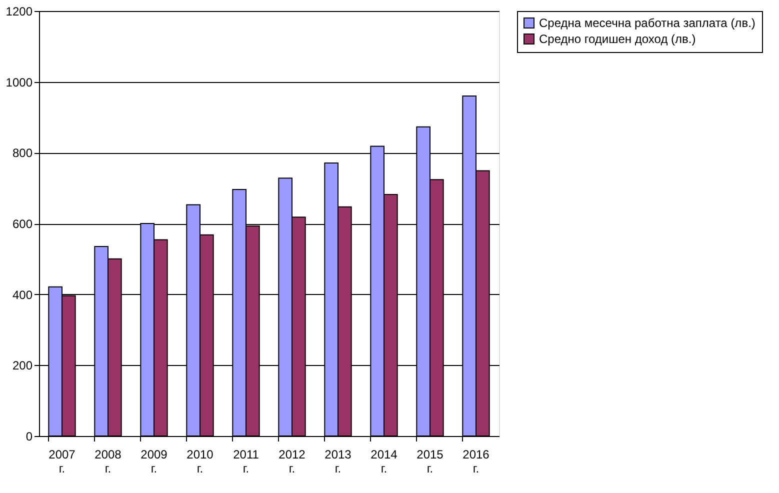 This screenshot has height=493, width=779. What do you see at coordinates (617, 39) in the screenshot?
I see `legend-label: Средно годишен доход (лв.)` at bounding box center [617, 39].